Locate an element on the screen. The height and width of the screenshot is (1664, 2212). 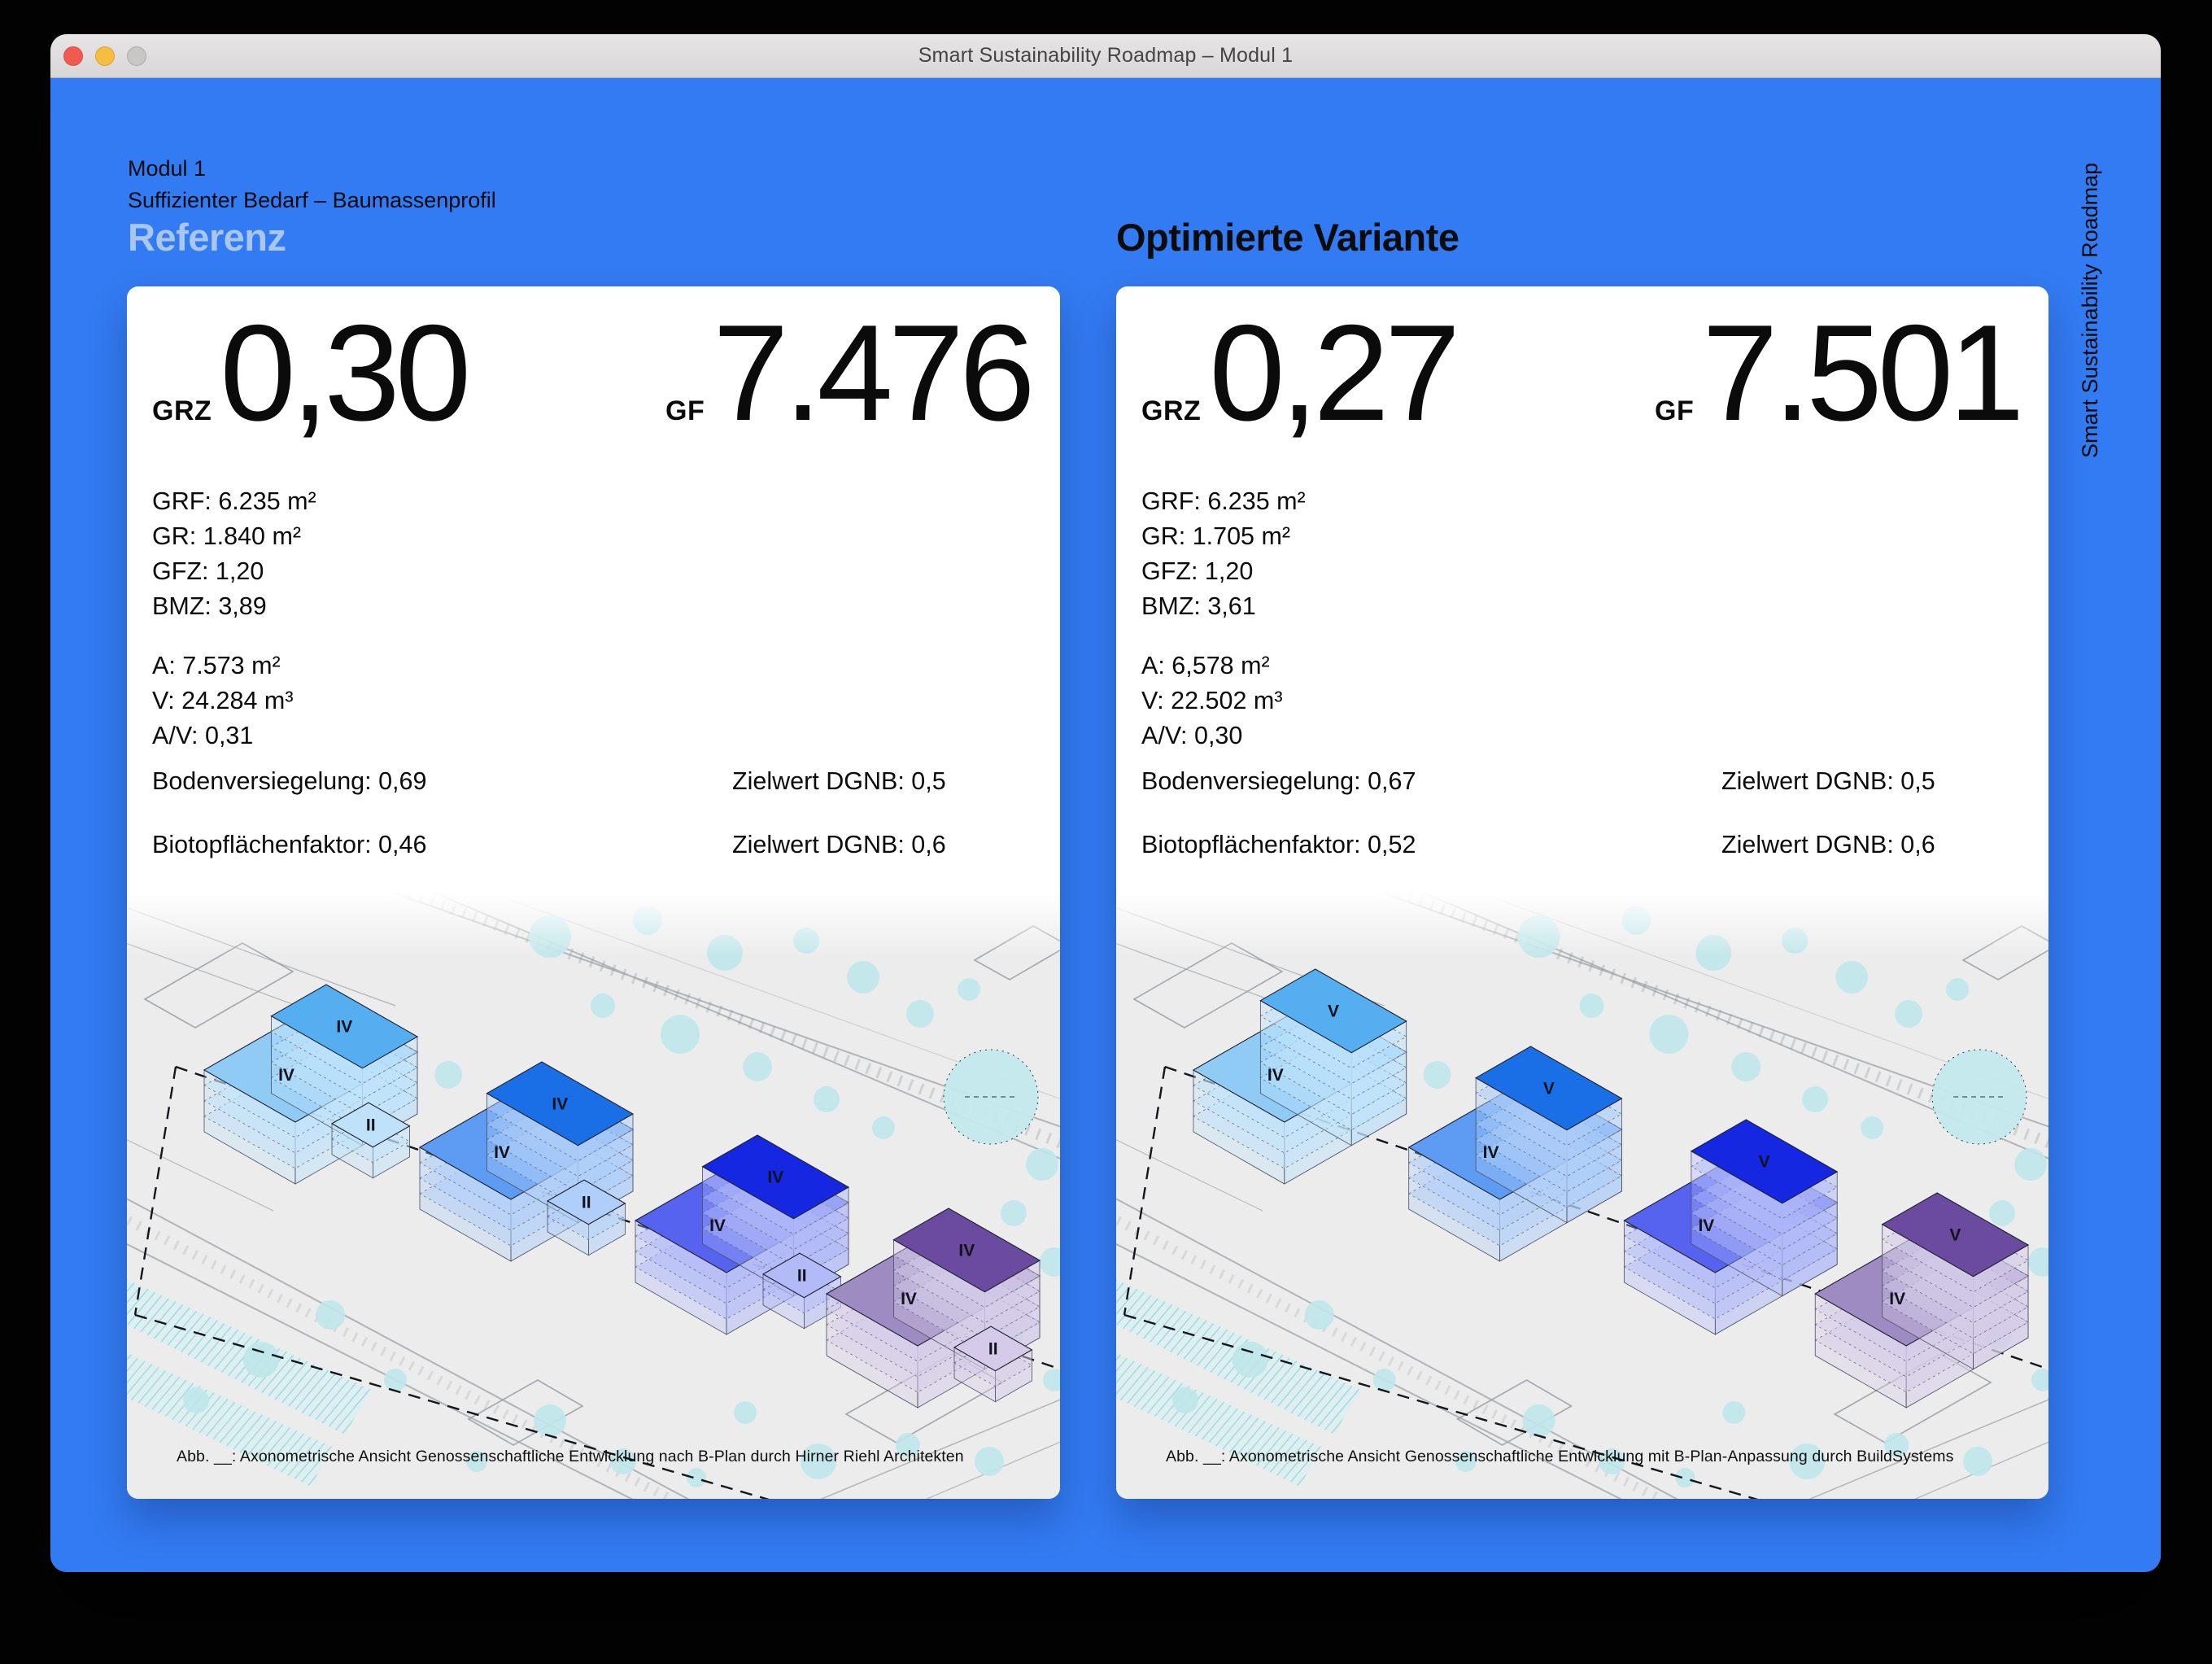
metrics-row: GRZ 0,27 GF 7.501 is located at coordinates (1583, 375).